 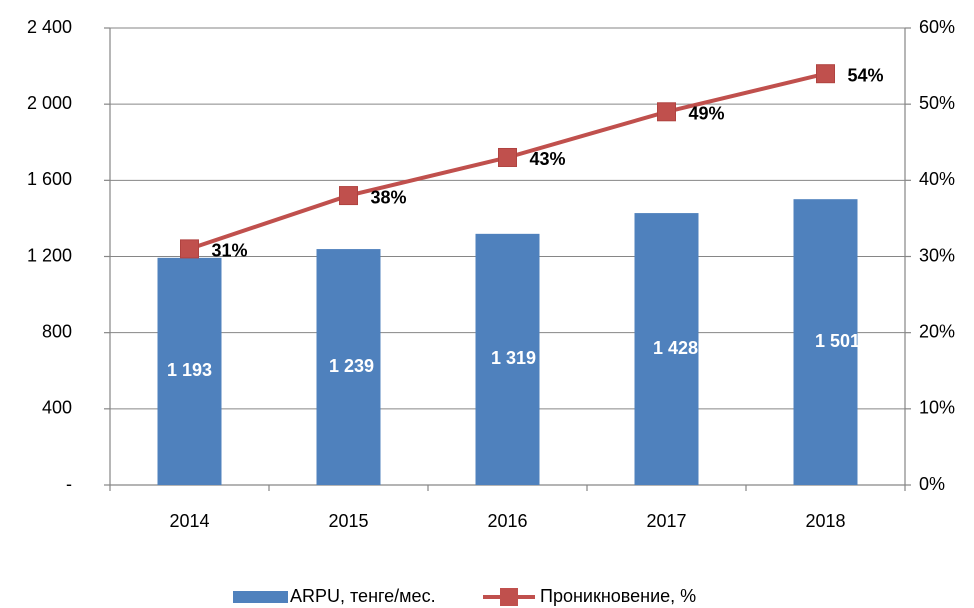 I want to click on line-value-label: 43%, so click(x=548, y=159).